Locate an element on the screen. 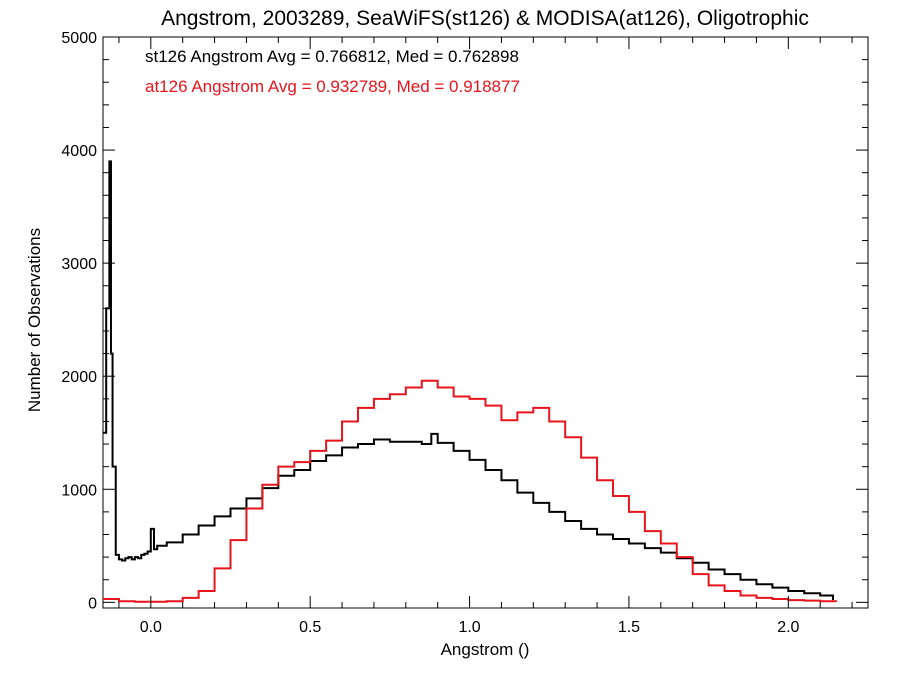  y-tick-label: 2000 is located at coordinates (79, 377).